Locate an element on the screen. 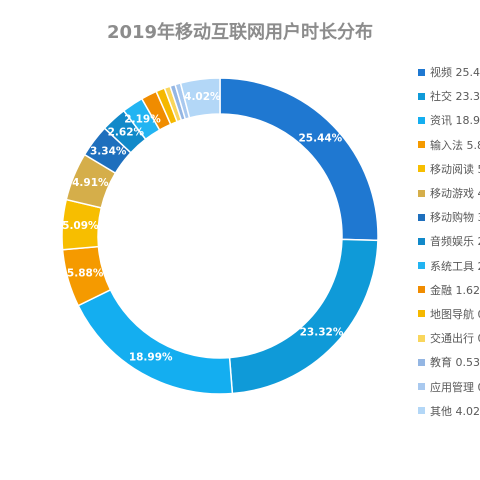  legend-item-1: 社交 23.32% is located at coordinates (449, 96).